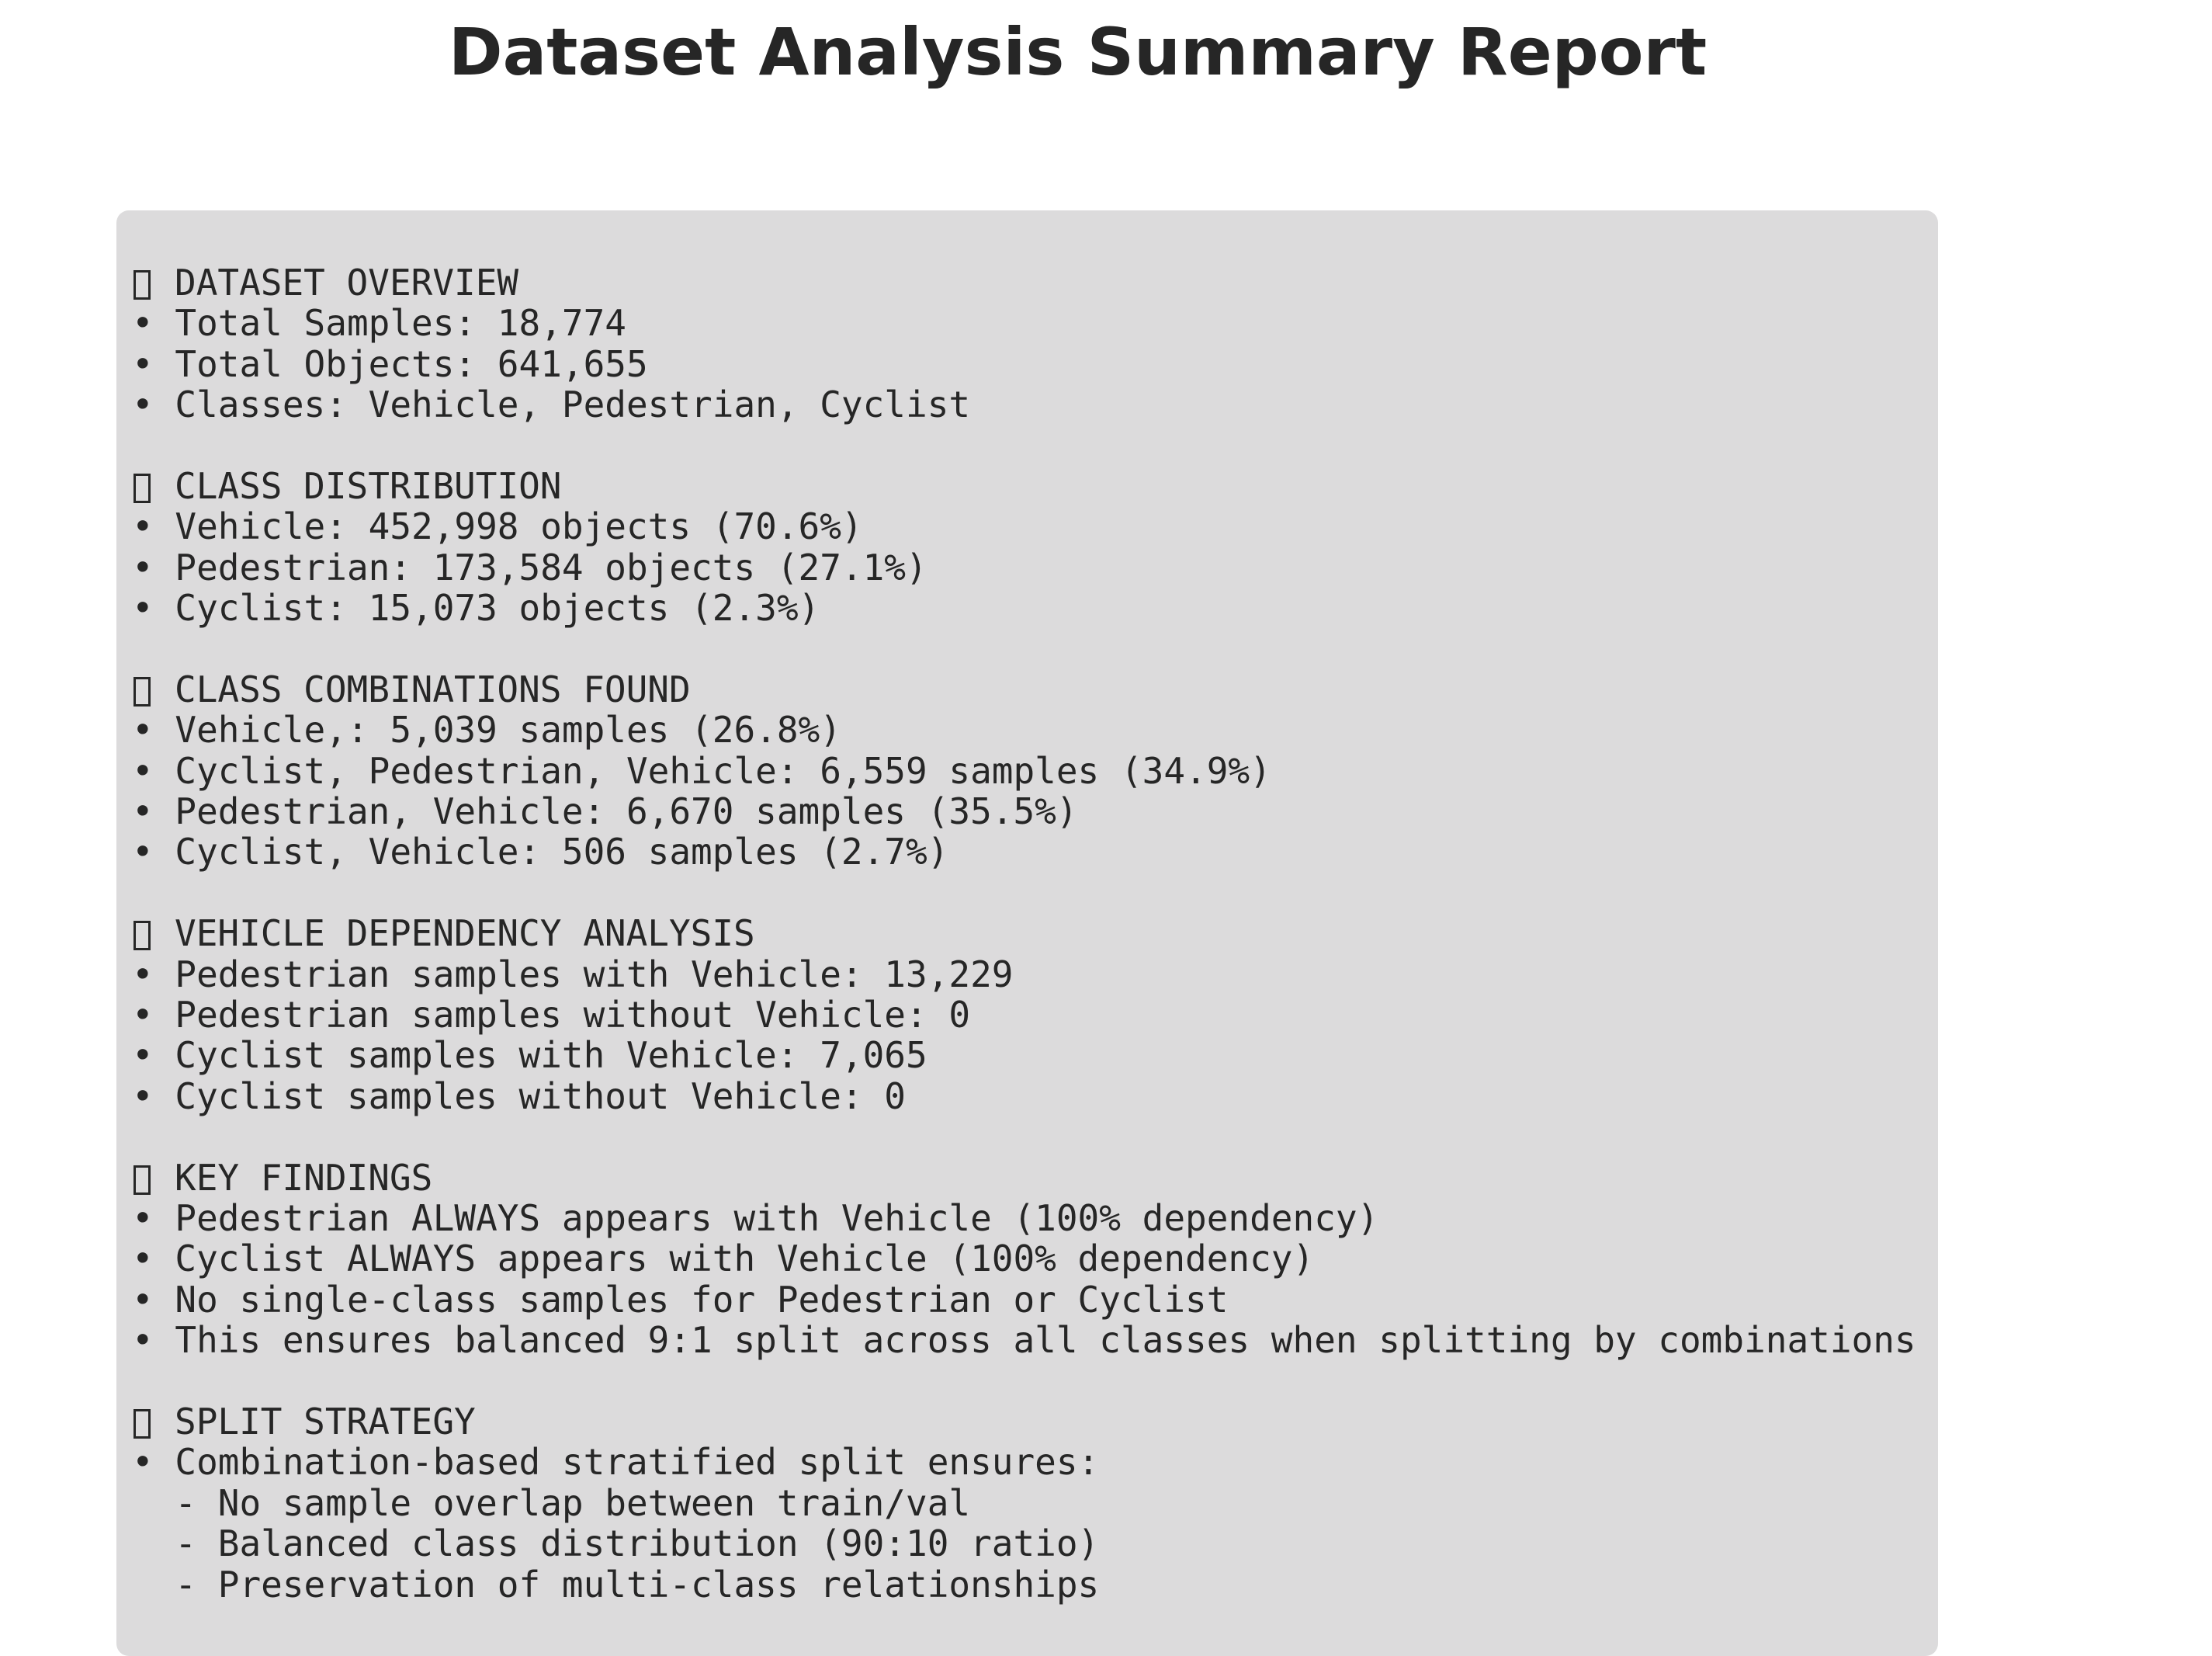 This screenshot has height=1656, width=2212. Describe the element at coordinates (304, 1177) in the screenshot. I see `section-heading-text: KEY FINDINGS` at that location.